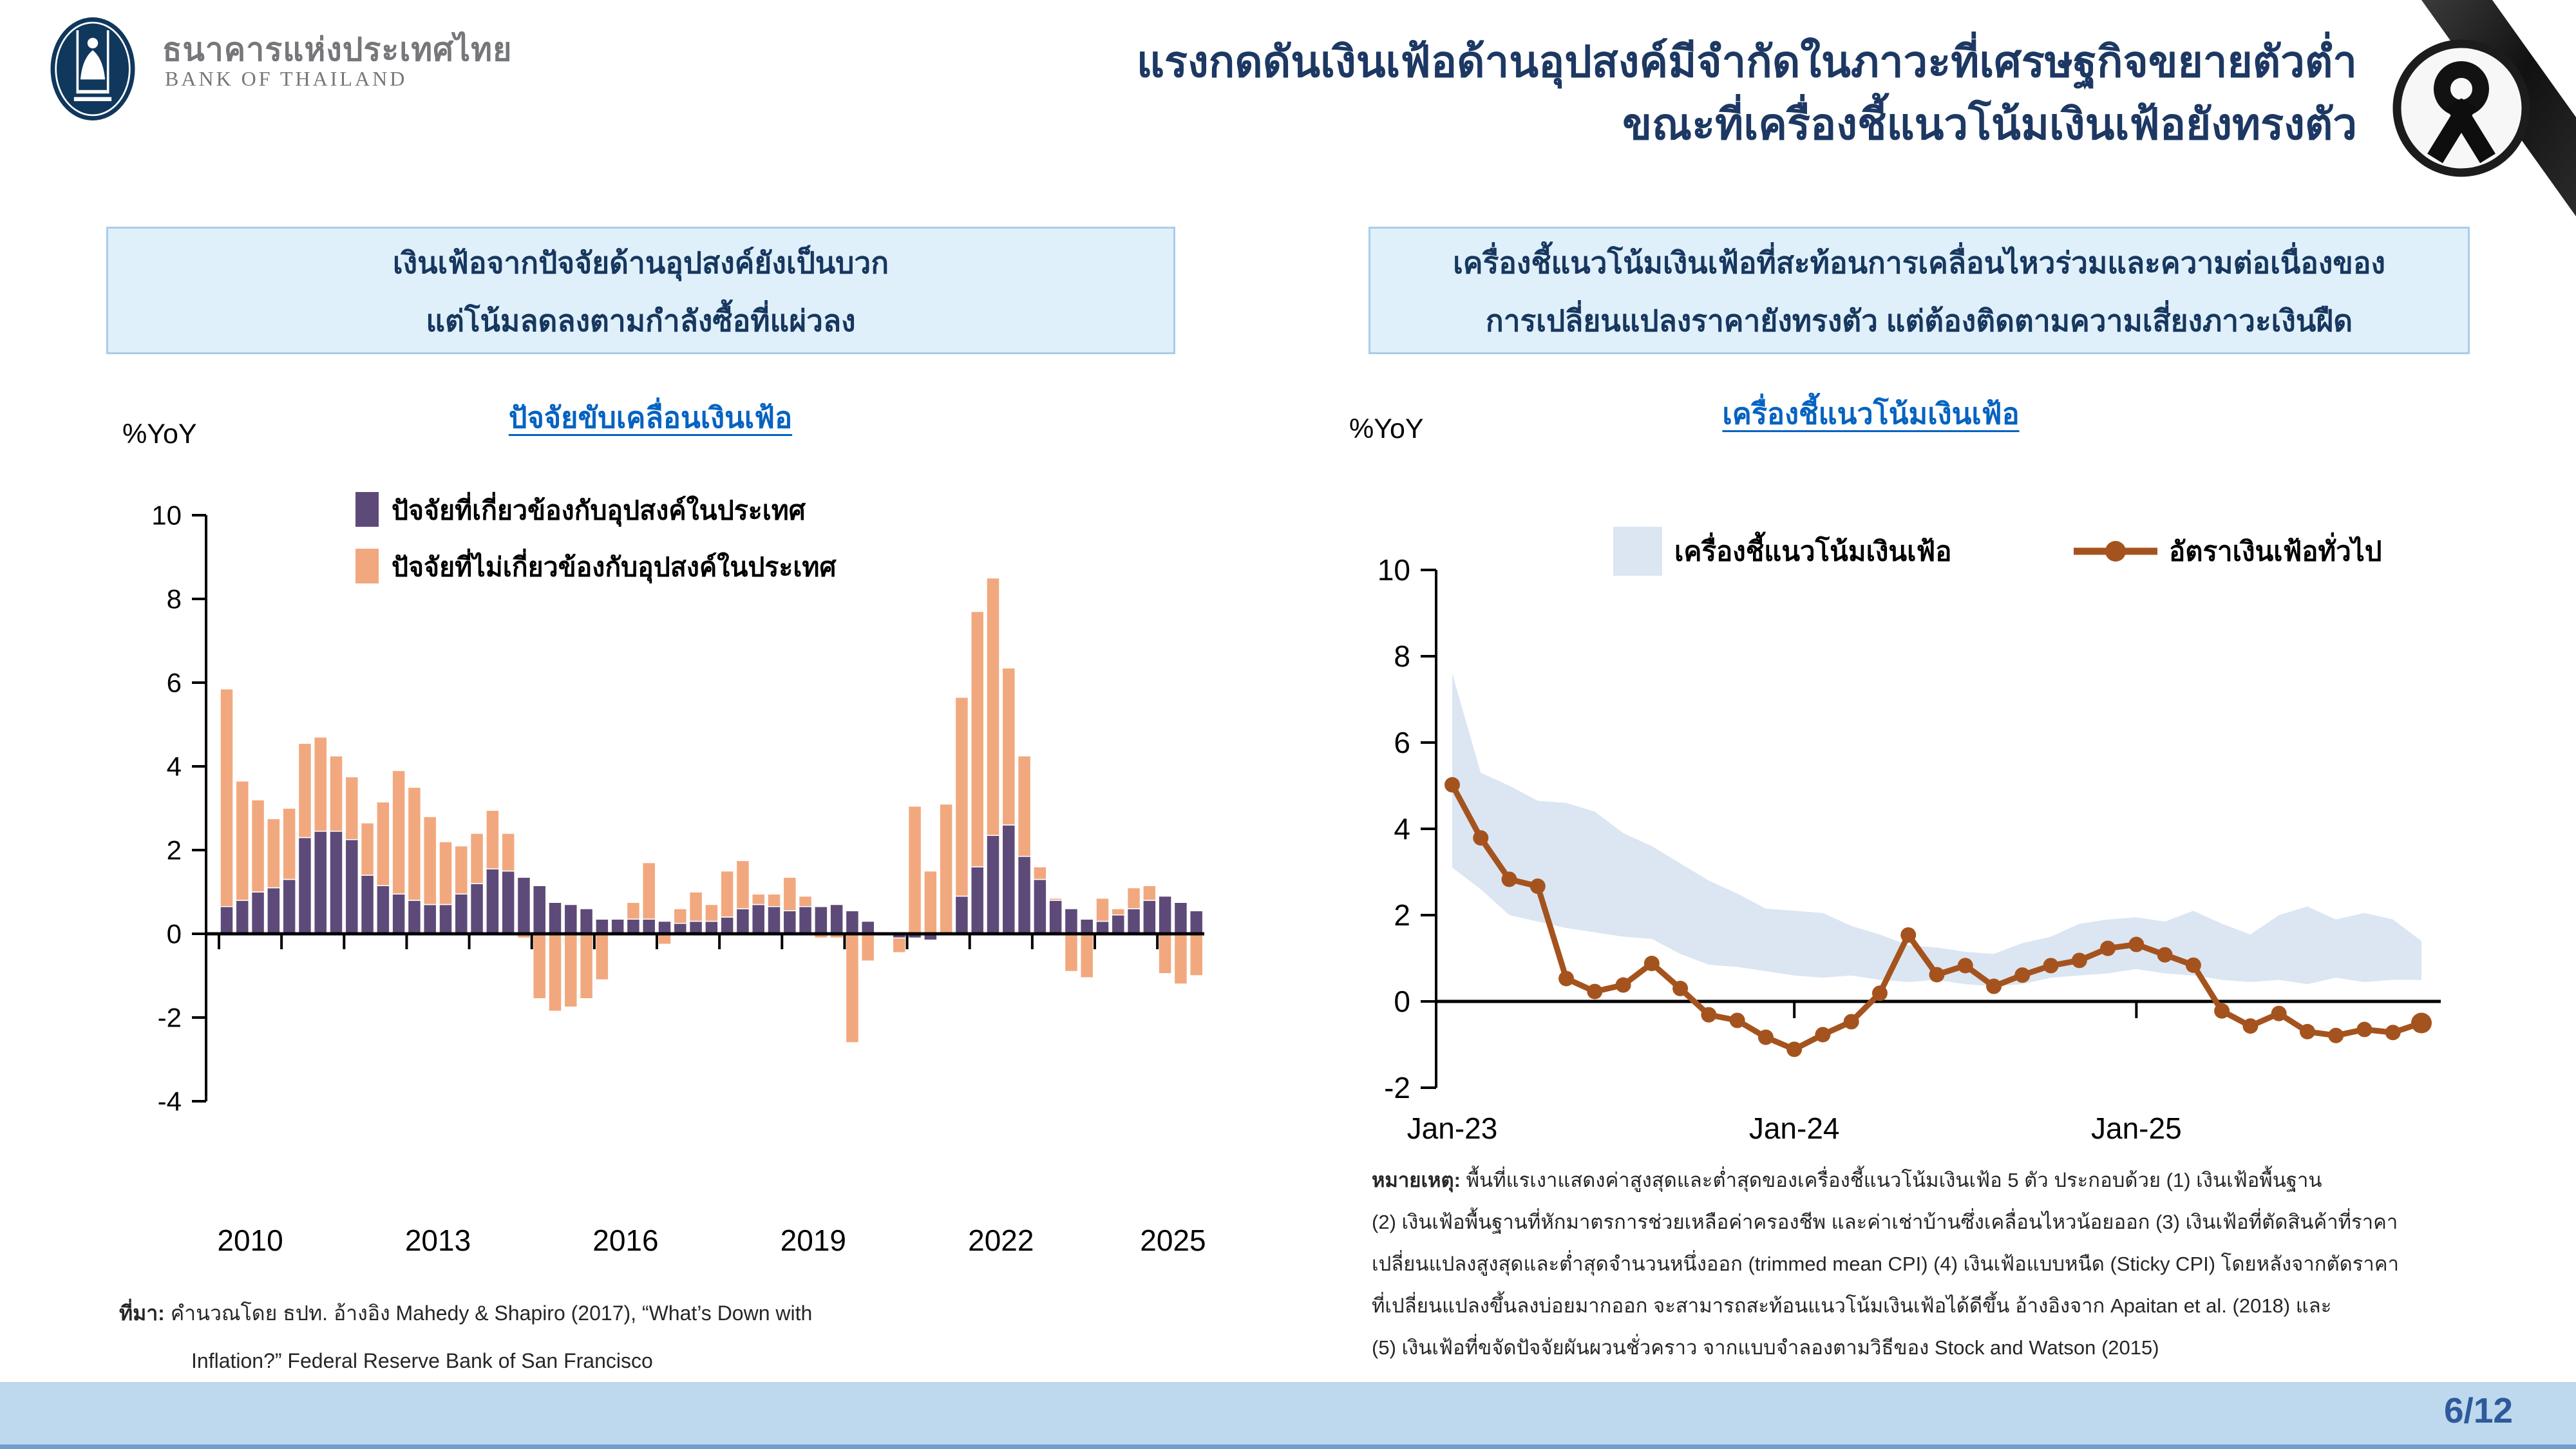  I want to click on svg-text: Jan-23, so click(1452, 1128).